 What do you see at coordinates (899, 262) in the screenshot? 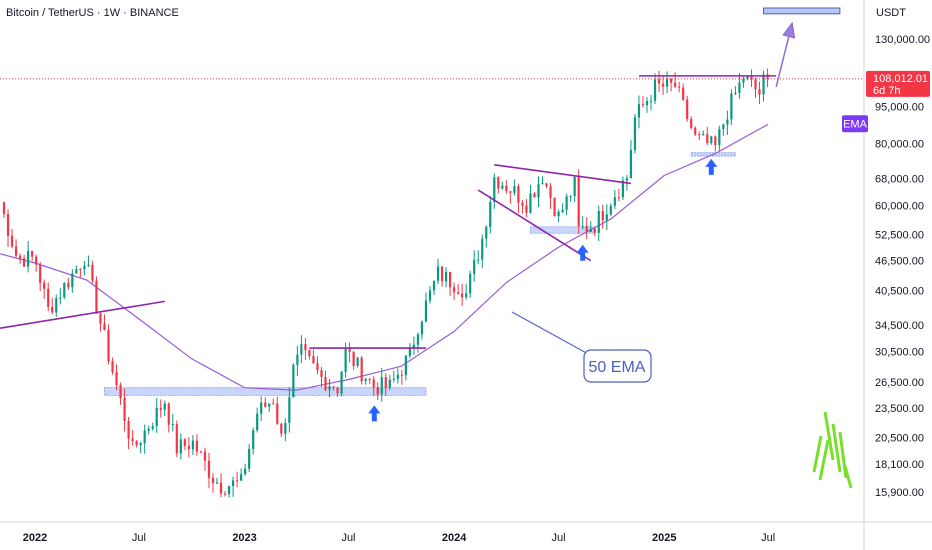
I see `price-tick-label: 46,500.00` at bounding box center [899, 262].